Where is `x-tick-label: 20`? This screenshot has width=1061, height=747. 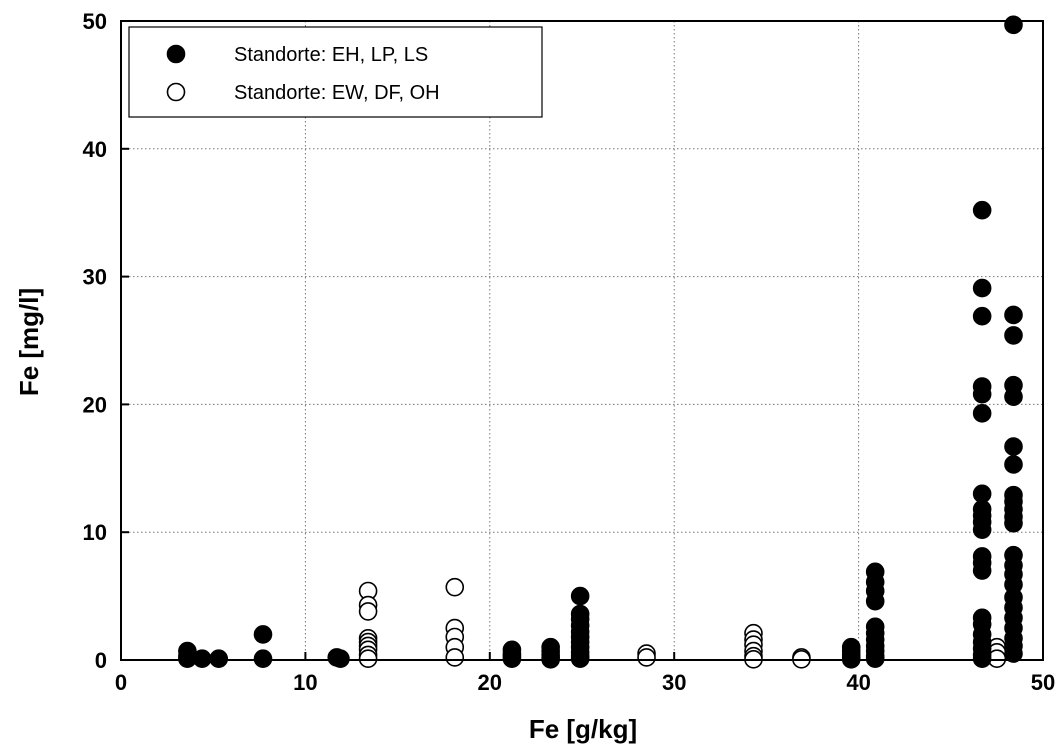 x-tick-label: 20 is located at coordinates (490, 682).